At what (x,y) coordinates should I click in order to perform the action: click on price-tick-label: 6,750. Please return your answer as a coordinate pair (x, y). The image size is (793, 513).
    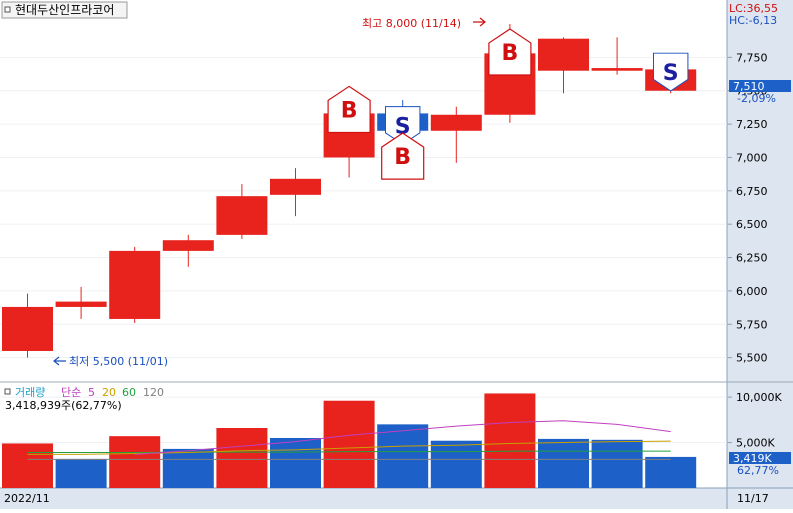
    Looking at the image, I should click on (752, 191).